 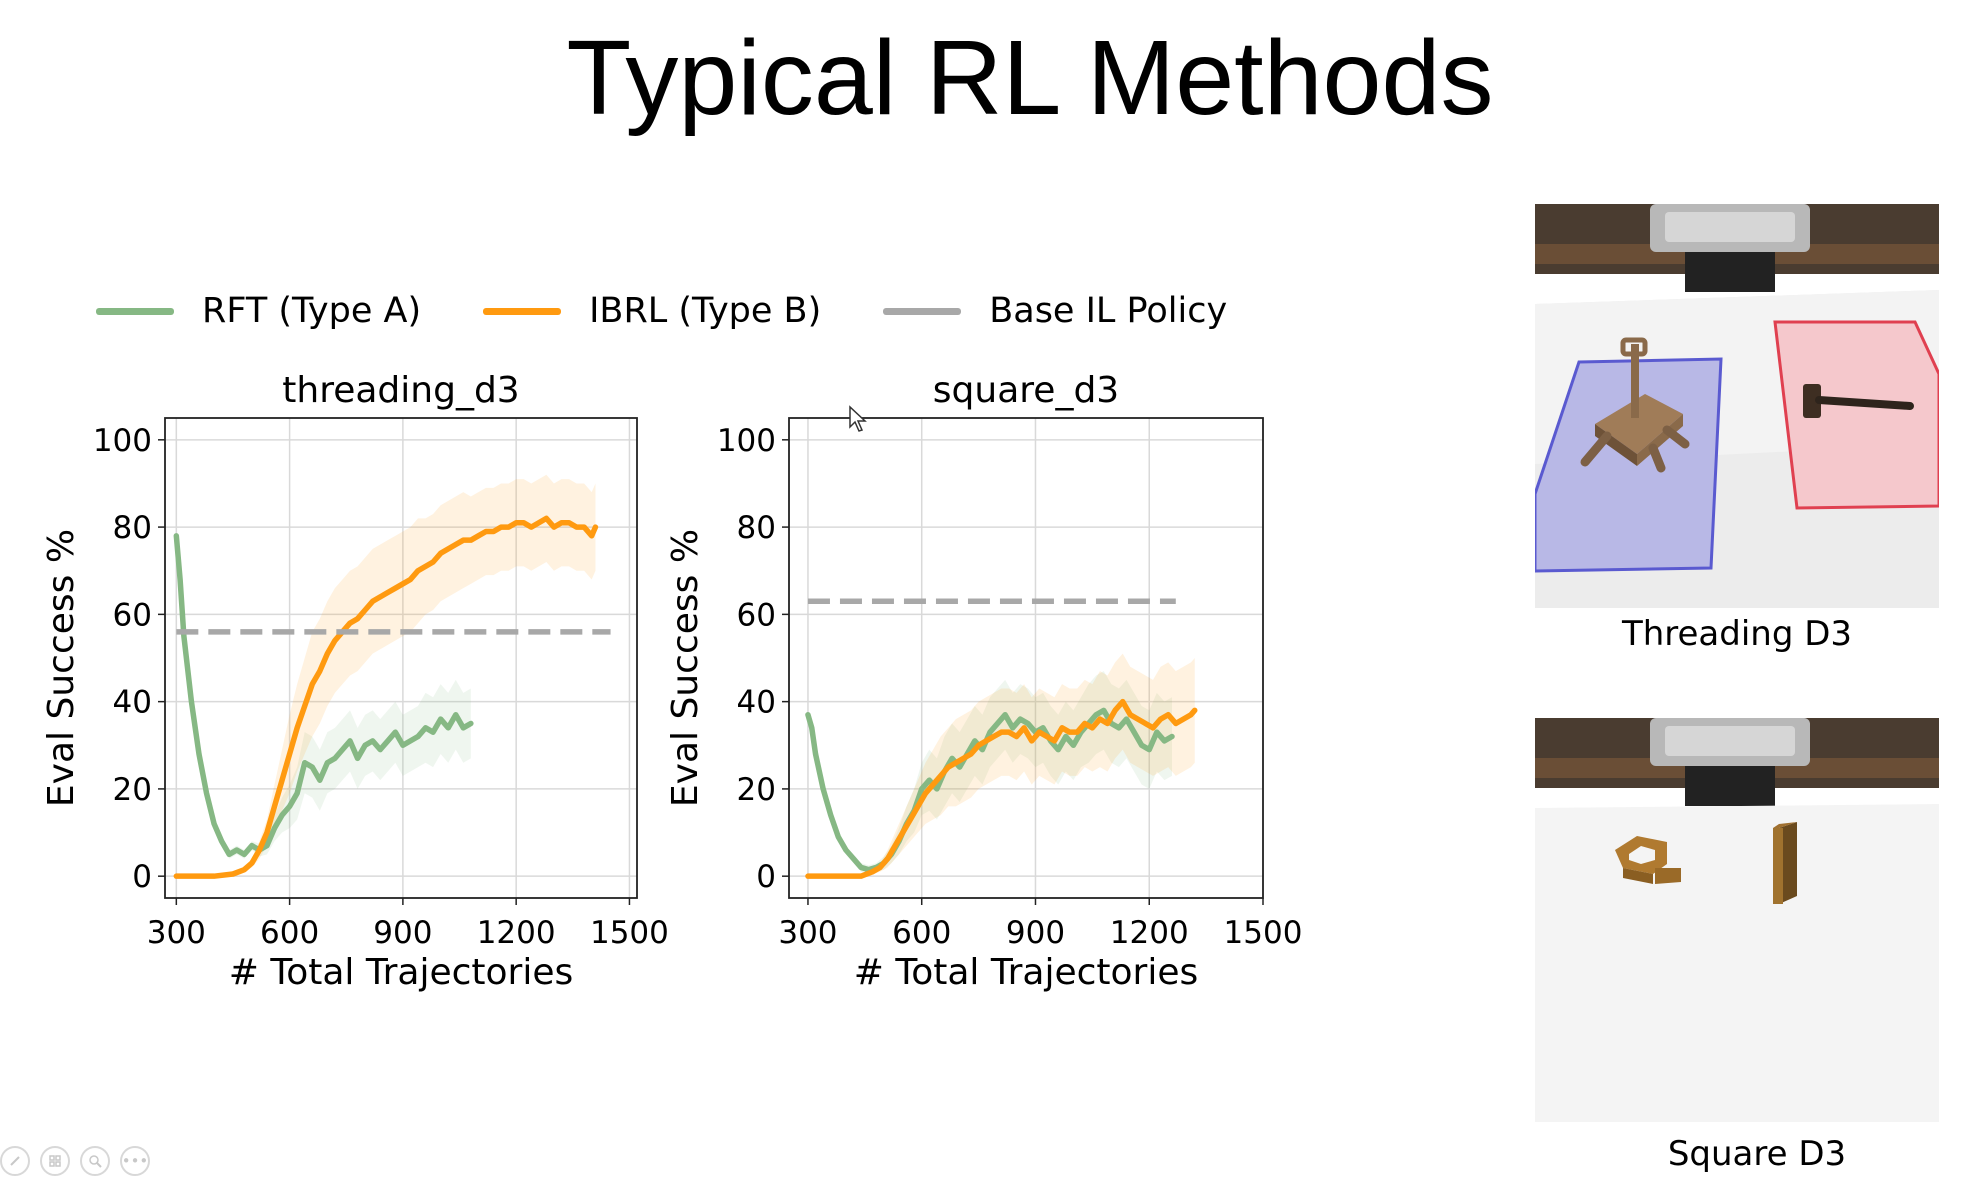 What do you see at coordinates (1108, 311) in the screenshot?
I see `legend-label-base-il: Base IL Policy` at bounding box center [1108, 311].